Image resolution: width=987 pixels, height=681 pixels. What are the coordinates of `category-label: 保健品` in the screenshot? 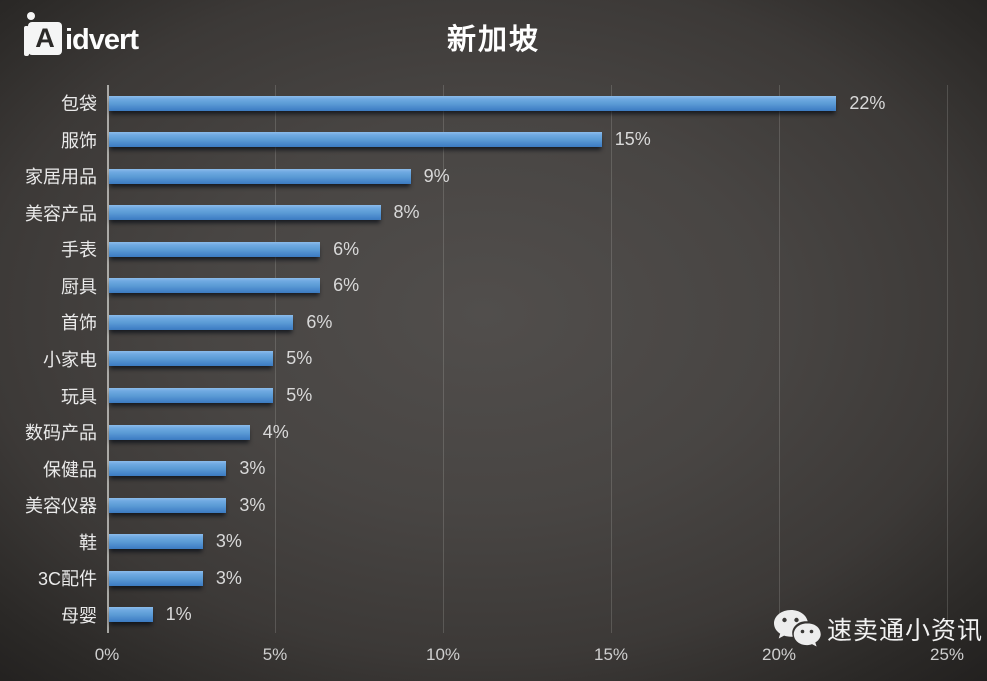 It's located at (70, 469).